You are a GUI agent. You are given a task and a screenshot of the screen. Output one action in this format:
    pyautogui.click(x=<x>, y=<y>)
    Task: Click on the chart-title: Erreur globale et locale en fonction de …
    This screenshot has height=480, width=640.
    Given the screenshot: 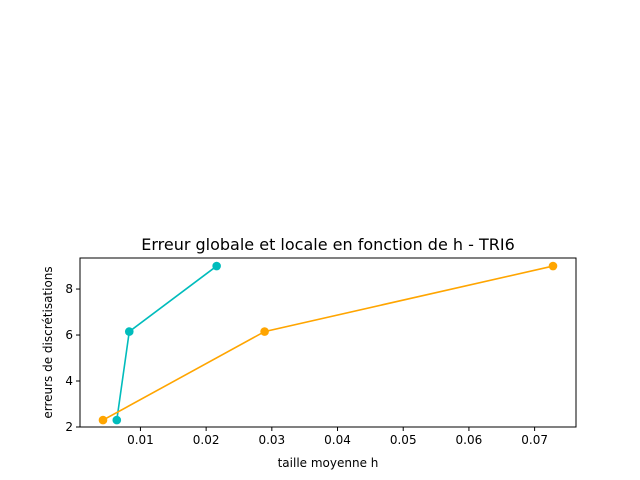 What is the action you would take?
    pyautogui.click(x=328, y=244)
    